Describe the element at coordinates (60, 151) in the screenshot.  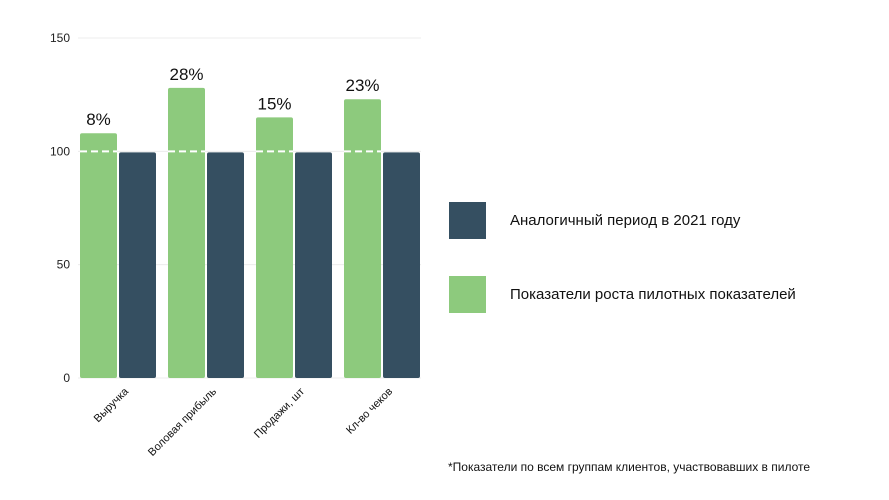
I see `y-tick-label: 100` at that location.